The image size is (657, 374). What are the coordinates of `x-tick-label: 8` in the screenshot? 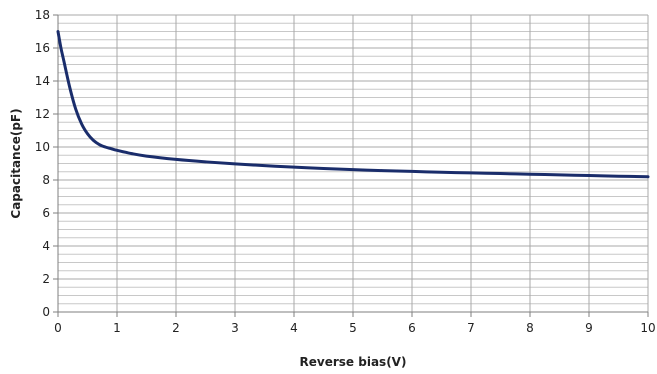 It's located at (530, 328).